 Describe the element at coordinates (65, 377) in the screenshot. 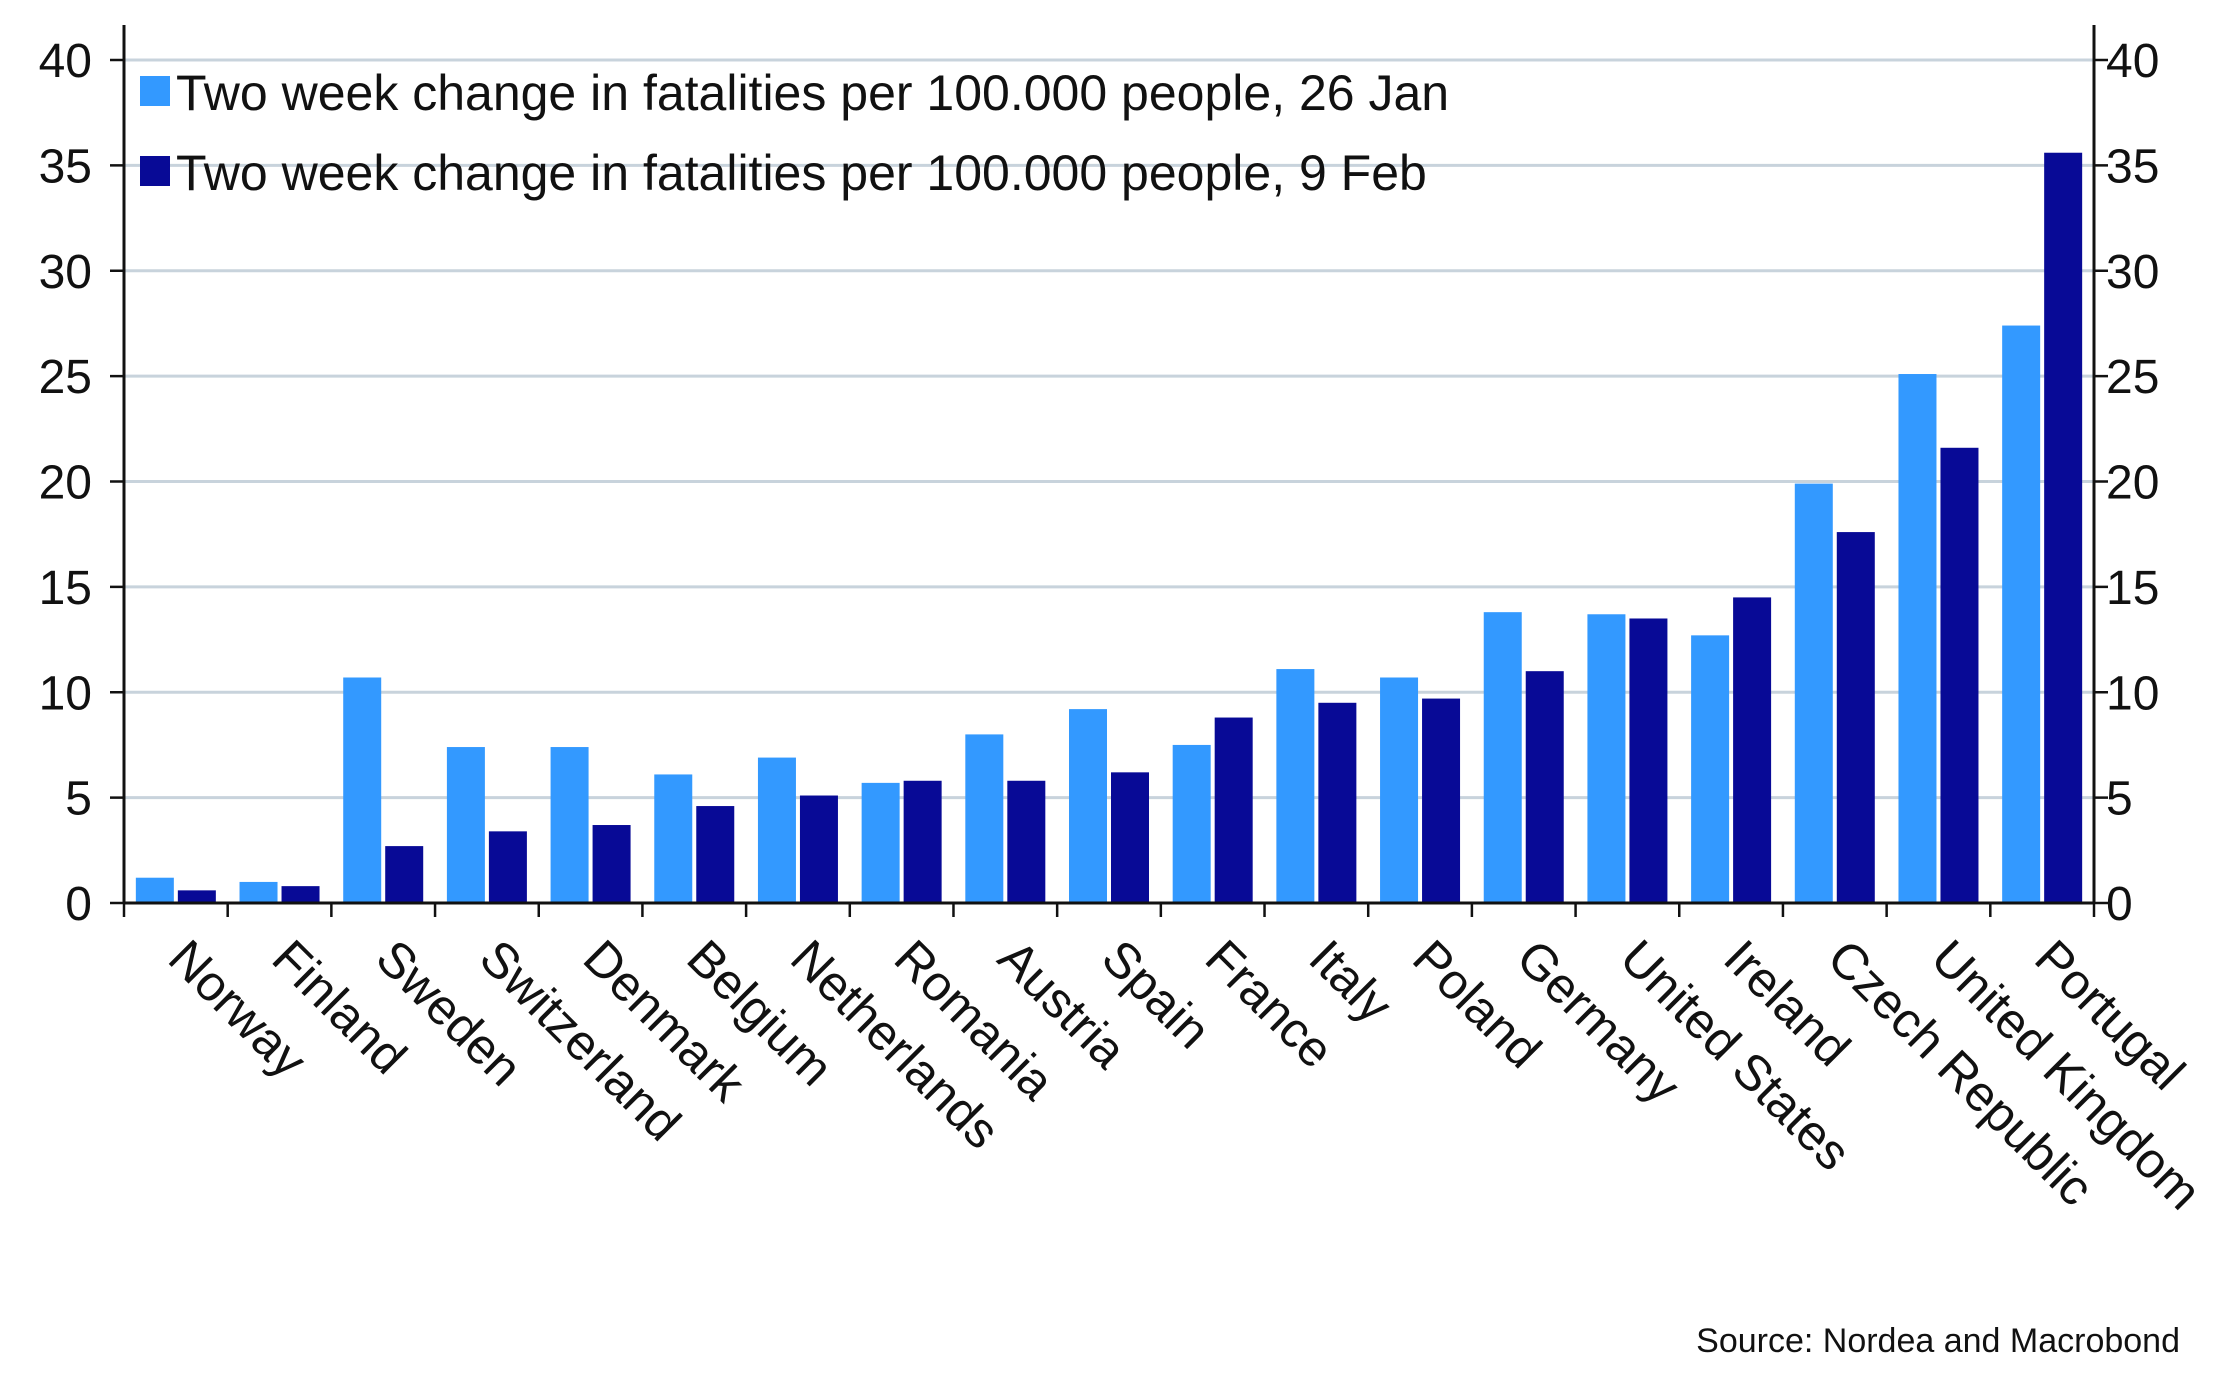

I see `y-tick-label-left: 25` at that location.